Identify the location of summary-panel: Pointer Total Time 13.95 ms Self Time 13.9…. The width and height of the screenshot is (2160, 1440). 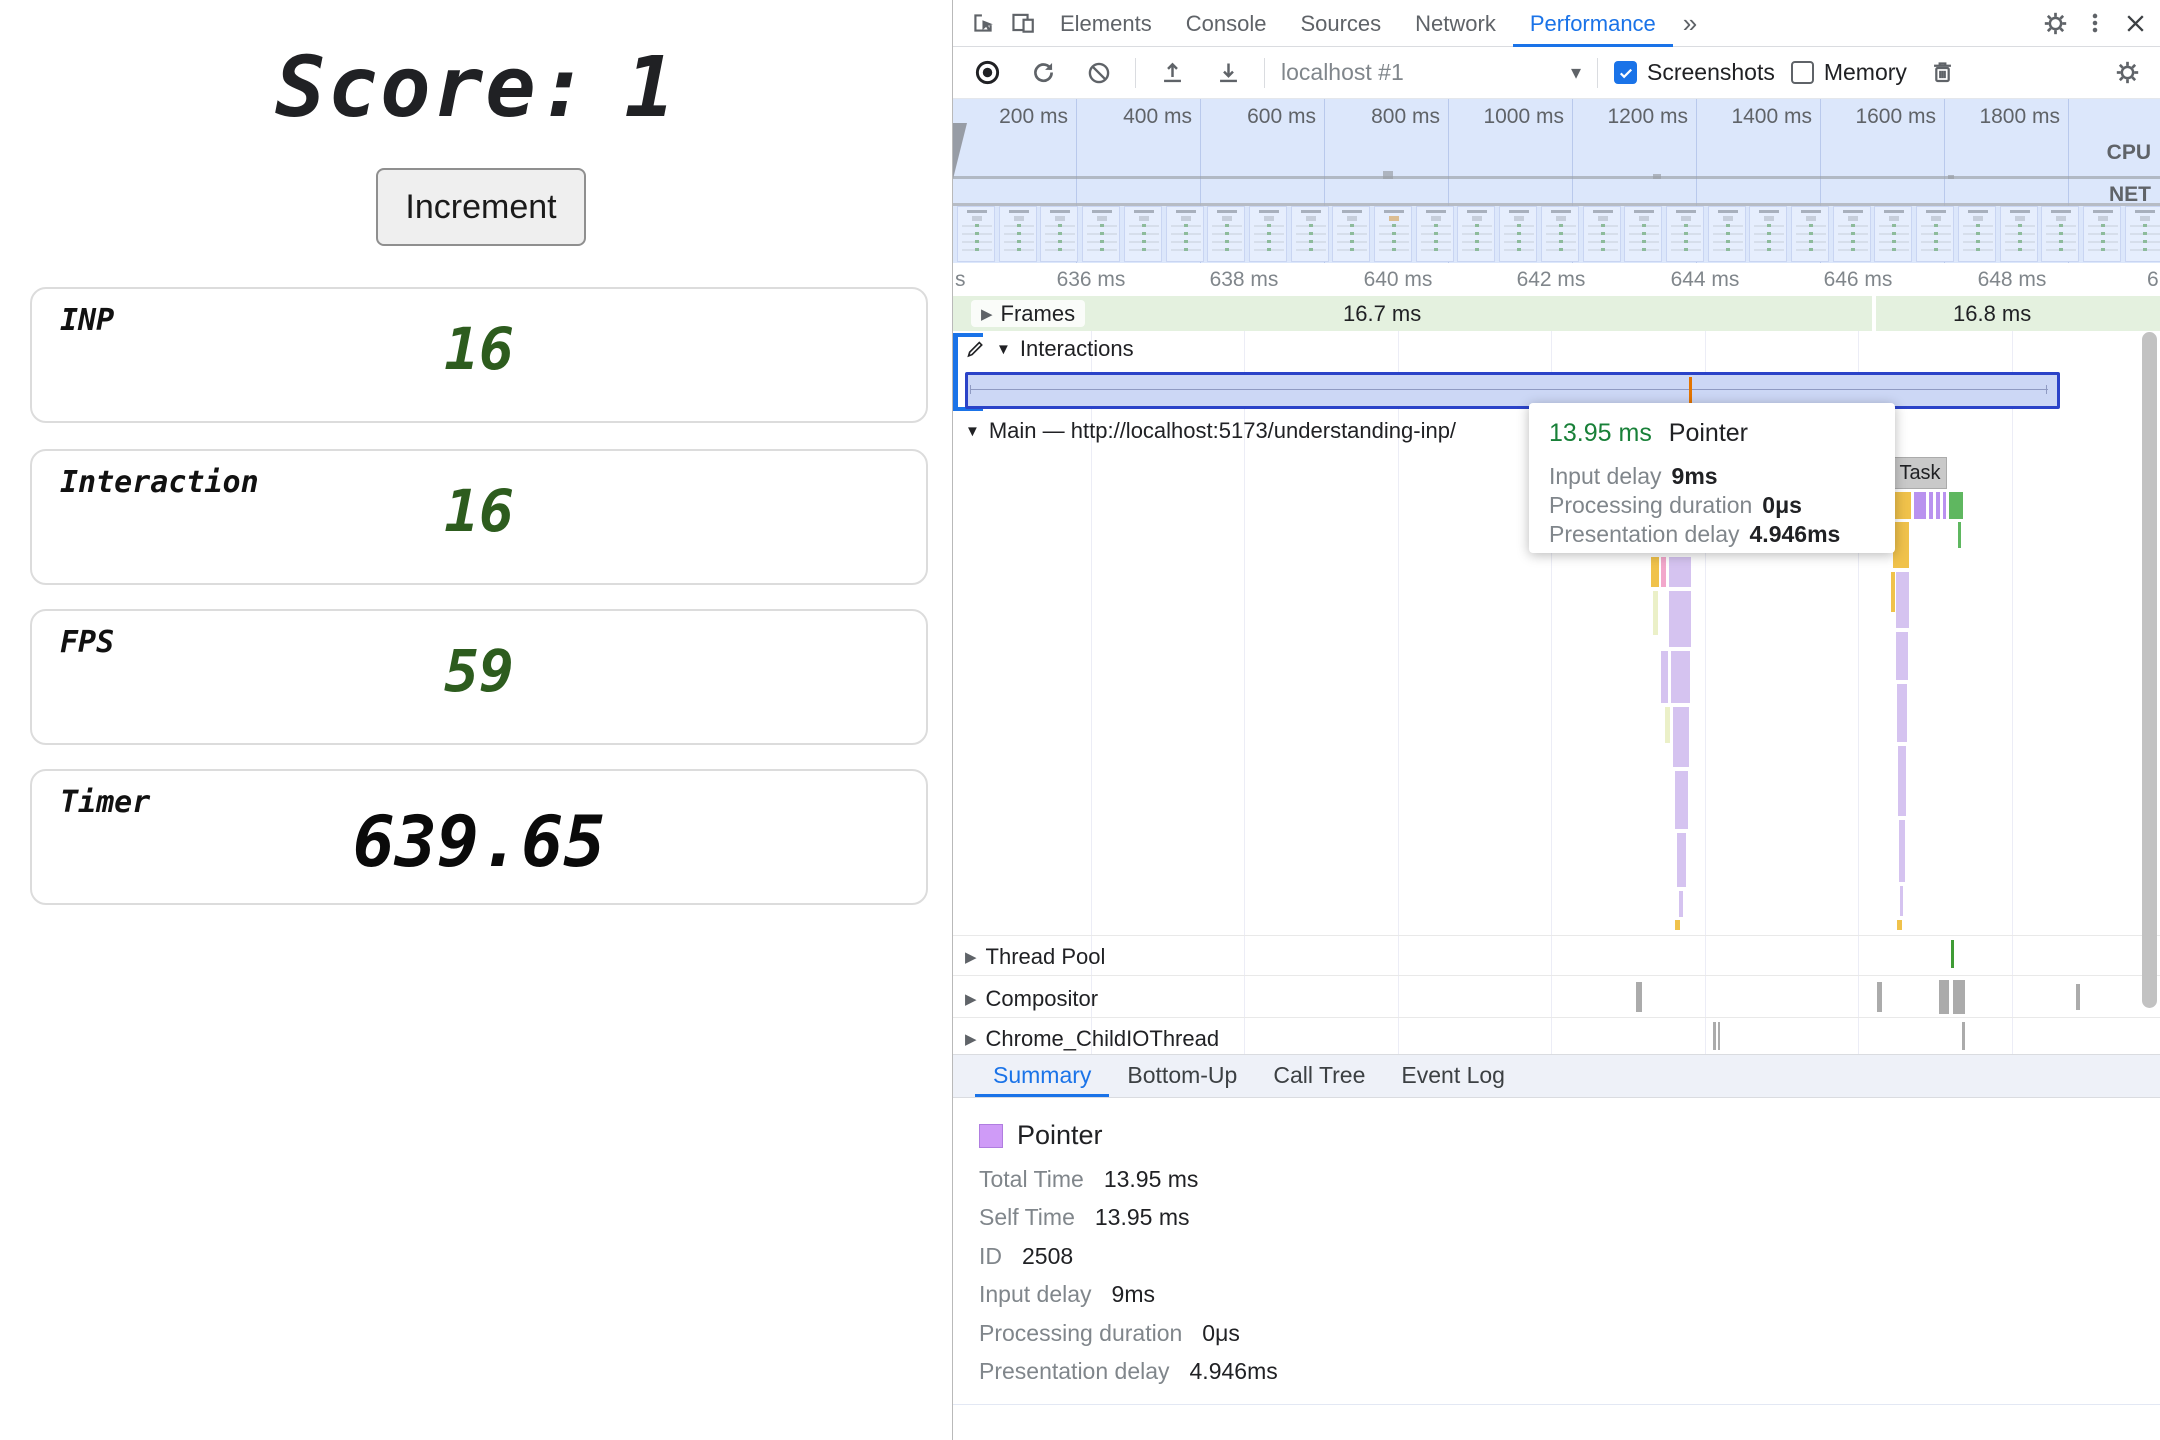
(1556, 1251).